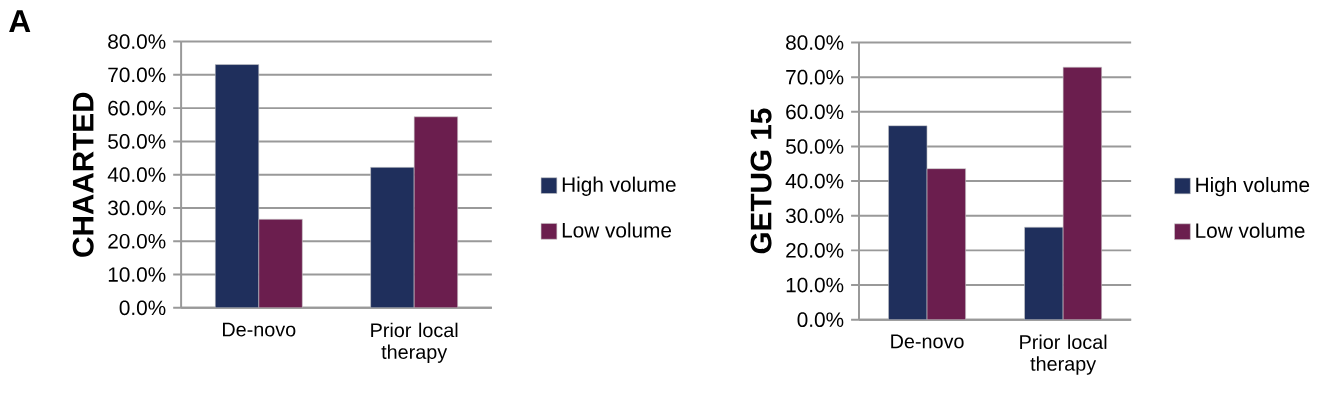  Describe the element at coordinates (761, 181) in the screenshot. I see `y-axis-title: GETUG 15` at that location.